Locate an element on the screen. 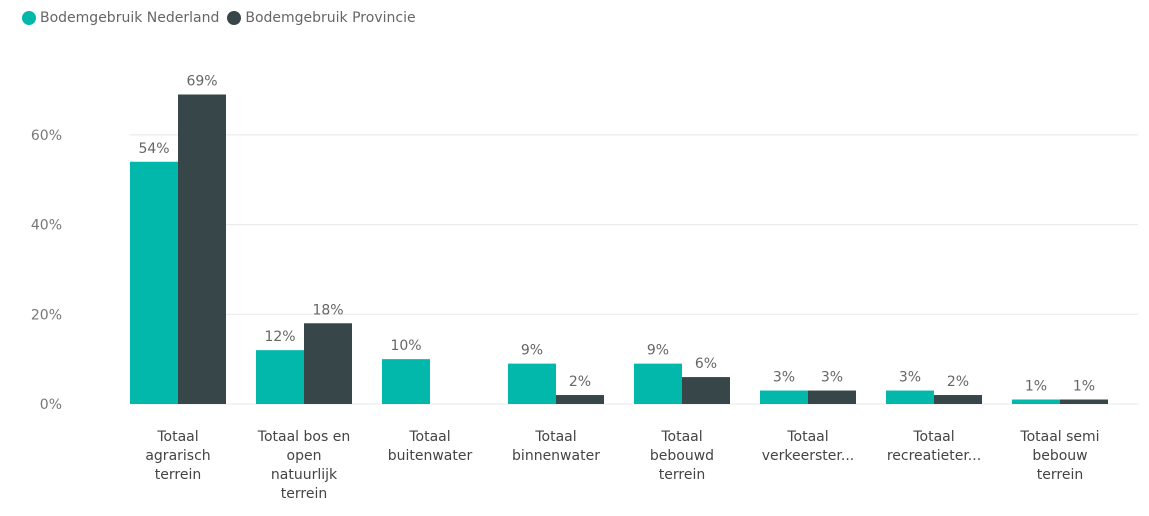 The width and height of the screenshot is (1149, 516). category-label-line: Totaal semi is located at coordinates (1059, 437).